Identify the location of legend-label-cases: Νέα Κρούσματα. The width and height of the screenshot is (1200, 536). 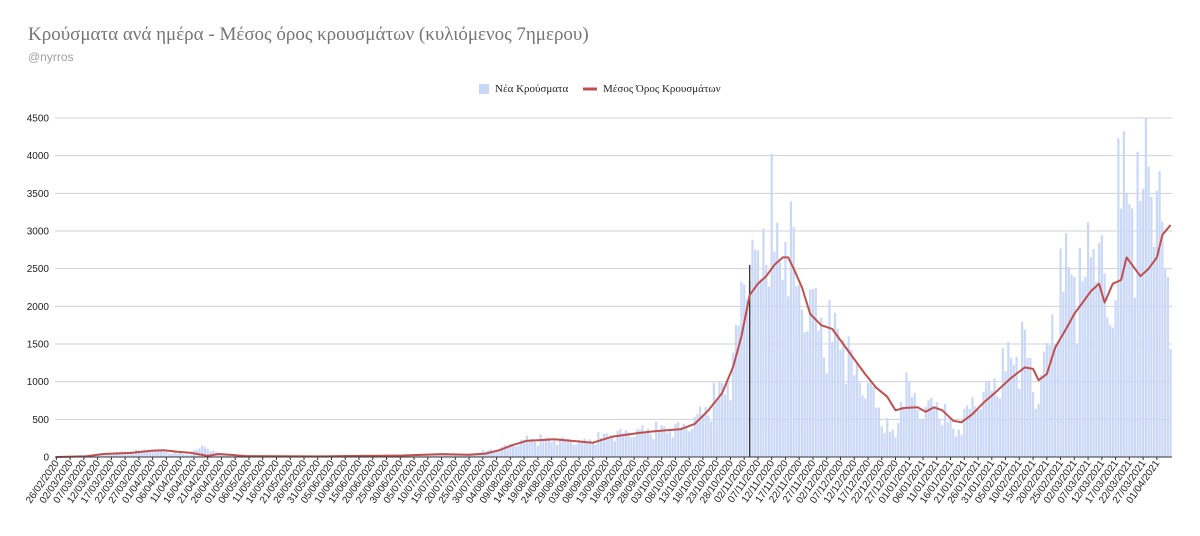
(531, 89).